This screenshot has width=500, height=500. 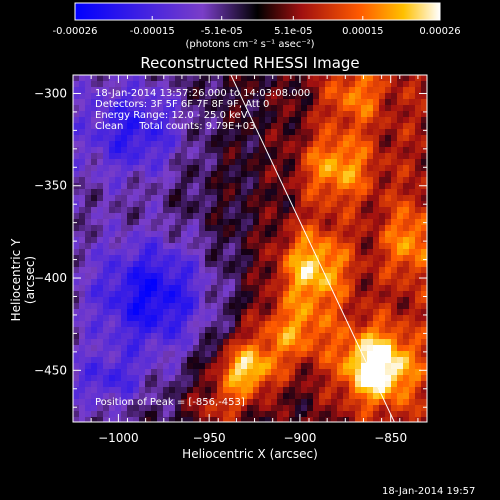 What do you see at coordinates (250, 63) in the screenshot?
I see `chart-title: Reconstructed RHESSI Image` at bounding box center [250, 63].